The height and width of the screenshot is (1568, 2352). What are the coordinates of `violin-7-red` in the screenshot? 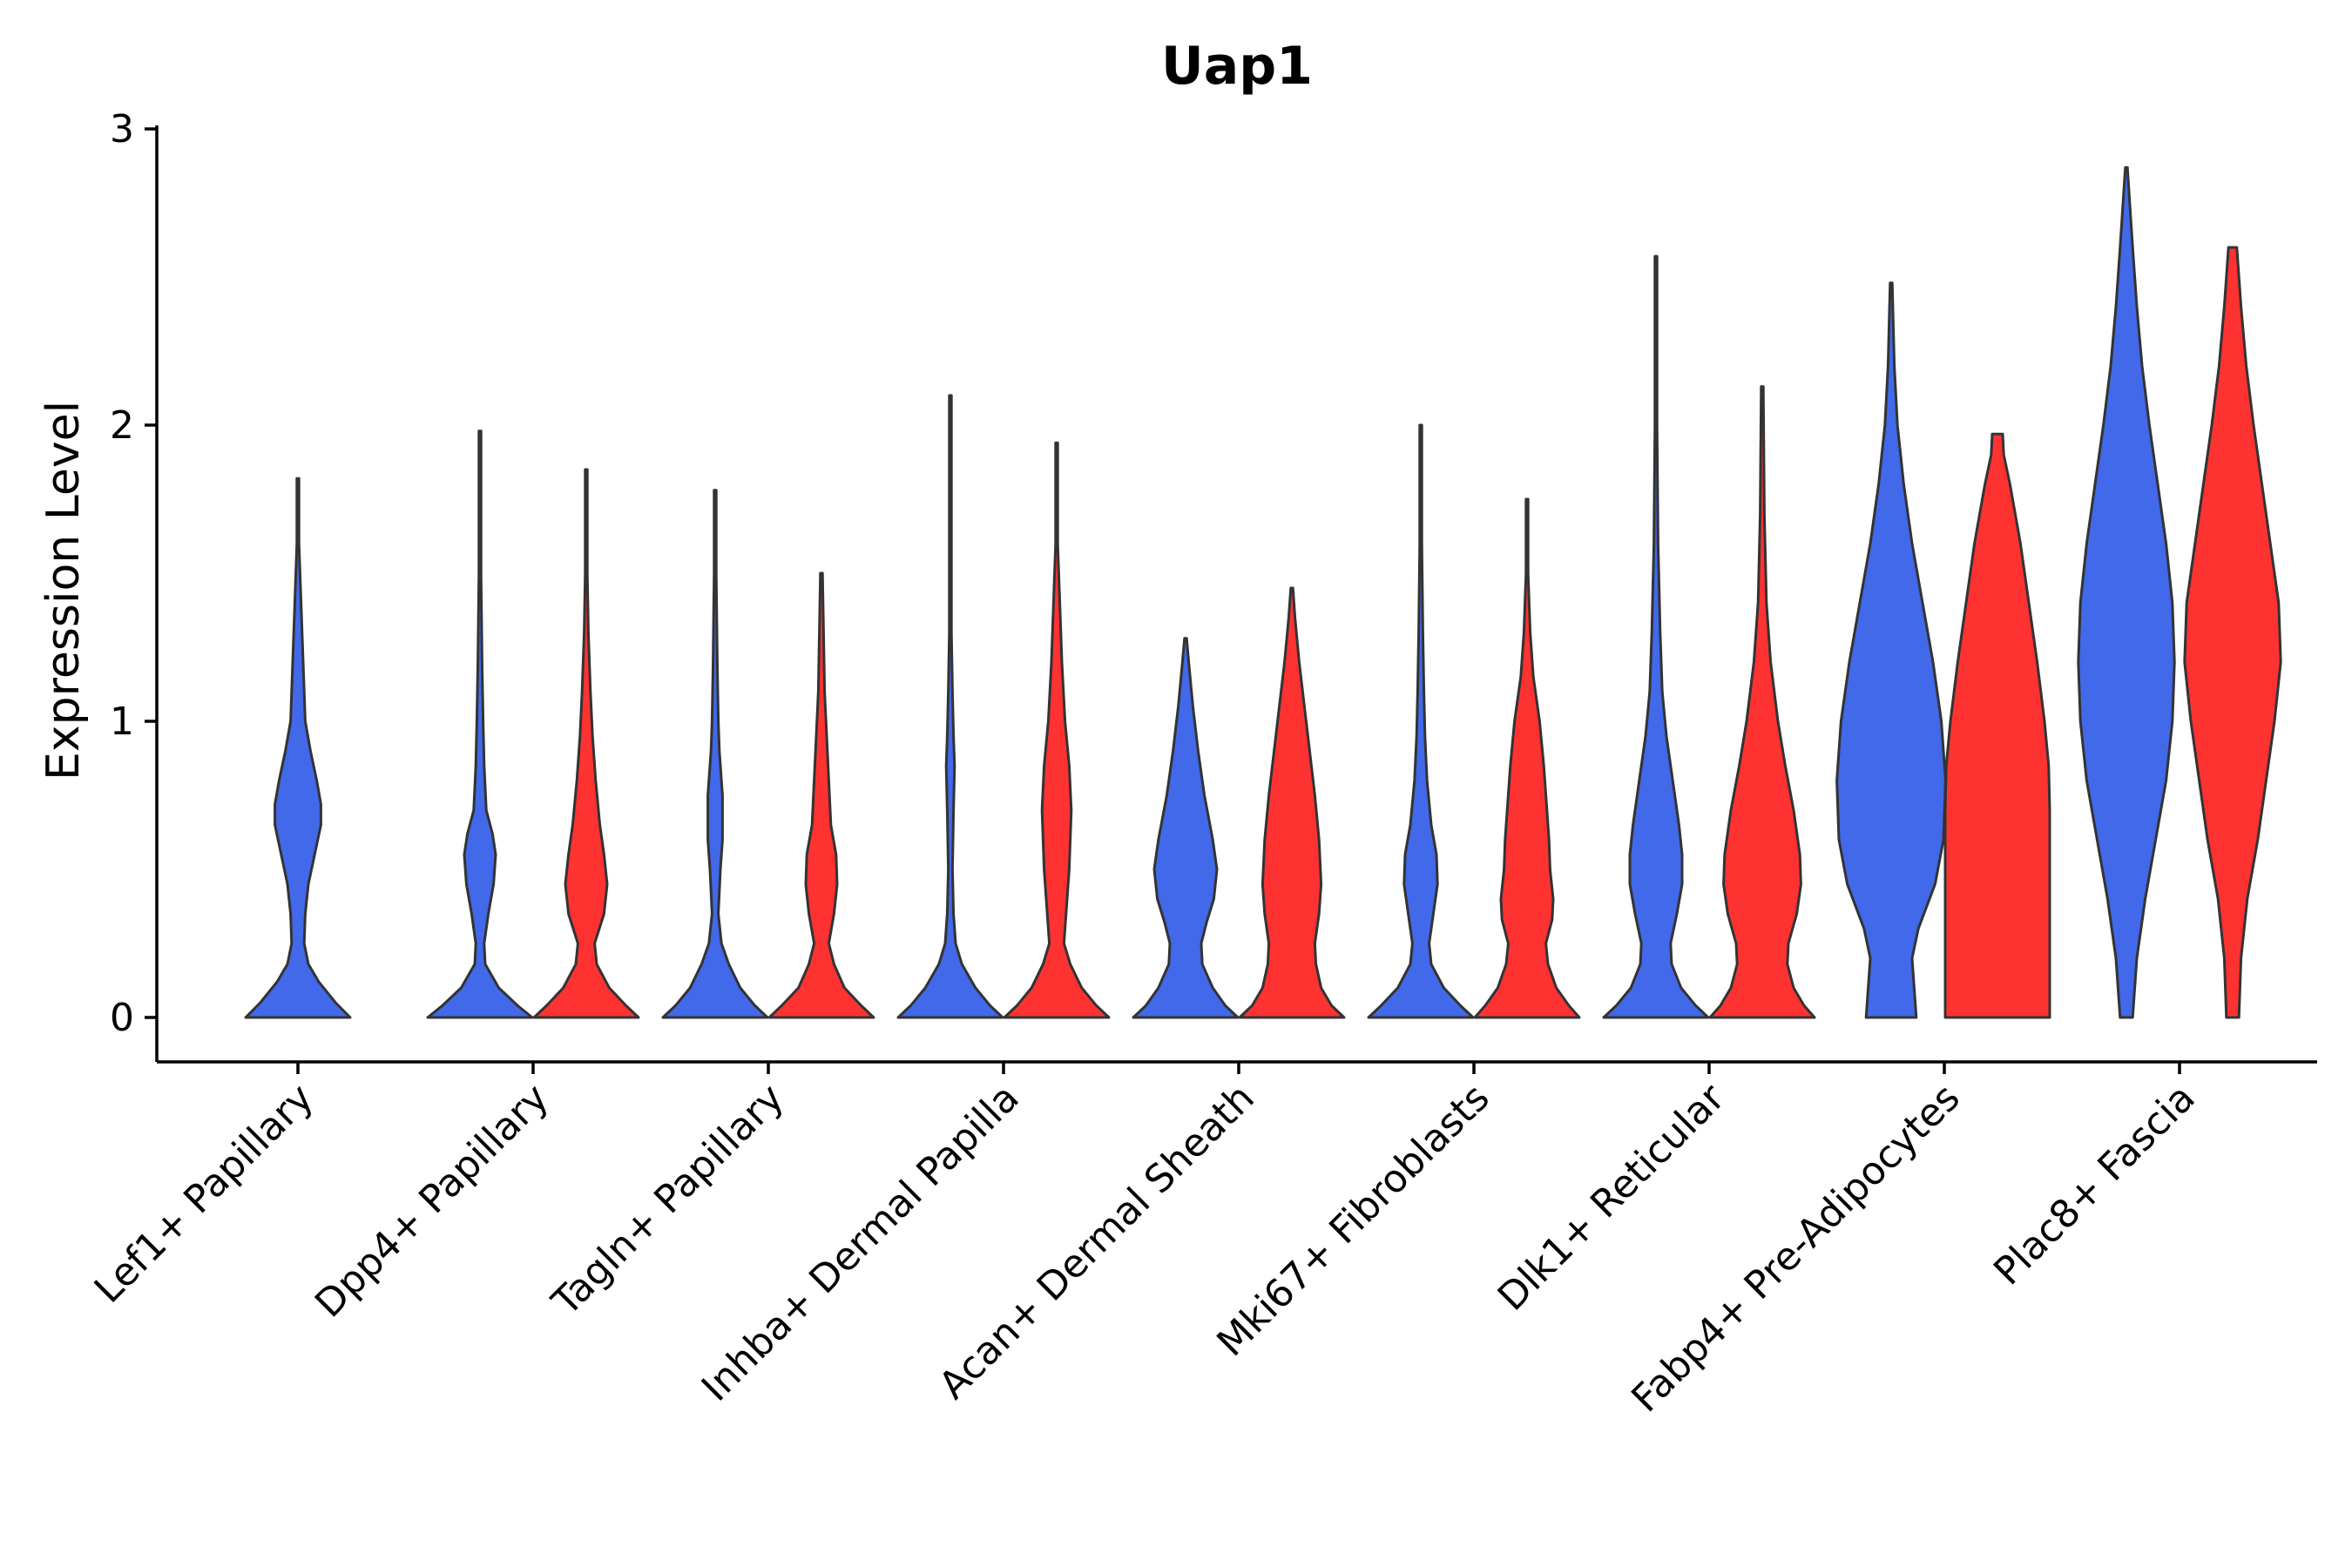 It's located at (1997, 726).